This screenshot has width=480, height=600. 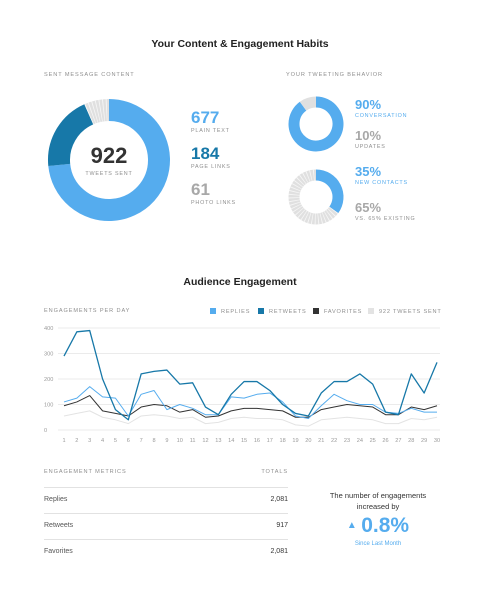 I want to click on donut-slice-updates, so click(x=308, y=103).